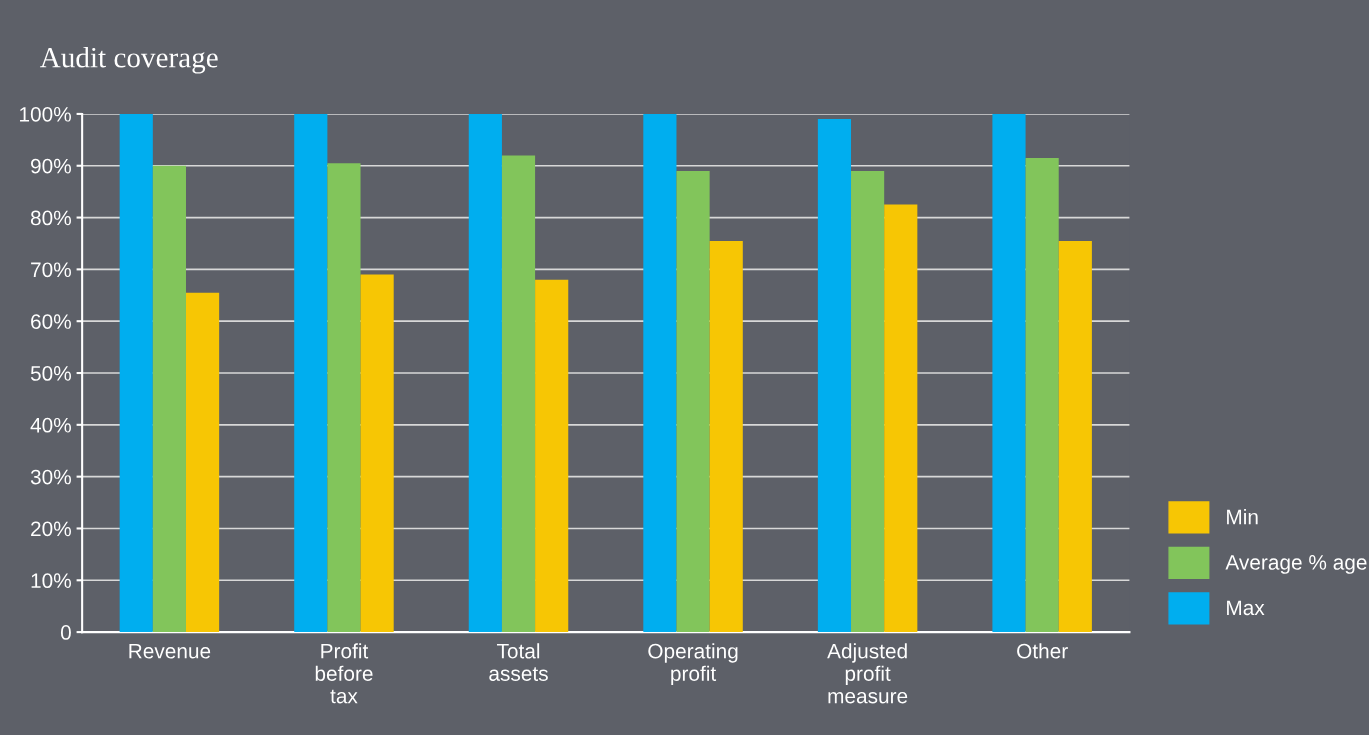  What do you see at coordinates (170, 651) in the screenshot?
I see `x-tick-label: Revenue` at bounding box center [170, 651].